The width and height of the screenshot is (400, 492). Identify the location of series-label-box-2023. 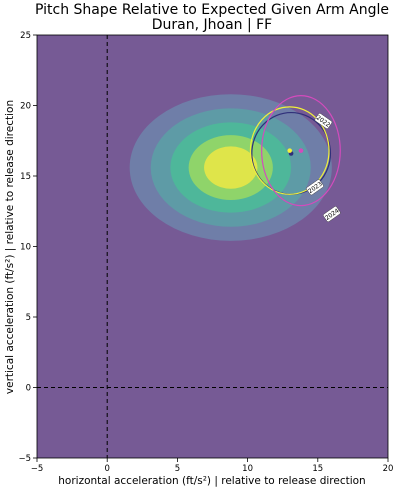
(315, 187).